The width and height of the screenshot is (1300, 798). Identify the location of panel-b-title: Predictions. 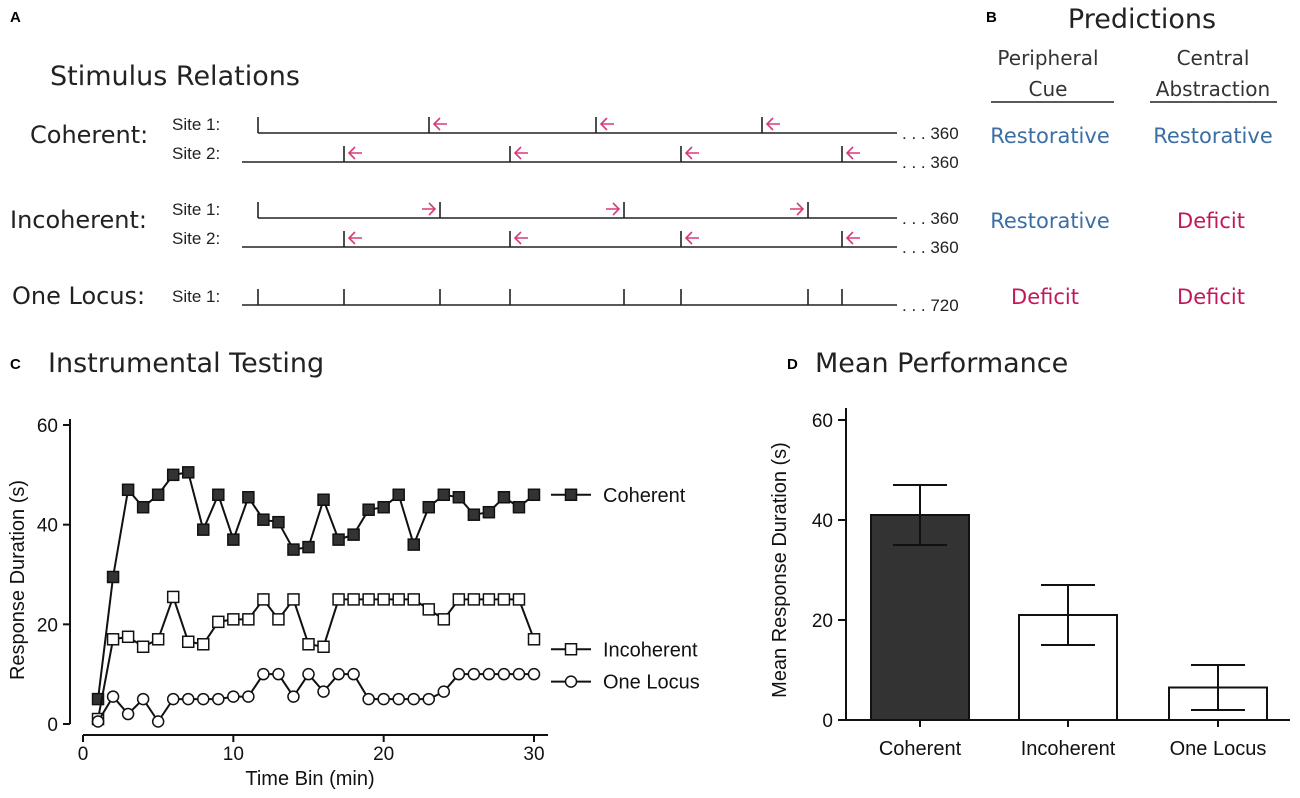
(1142, 19).